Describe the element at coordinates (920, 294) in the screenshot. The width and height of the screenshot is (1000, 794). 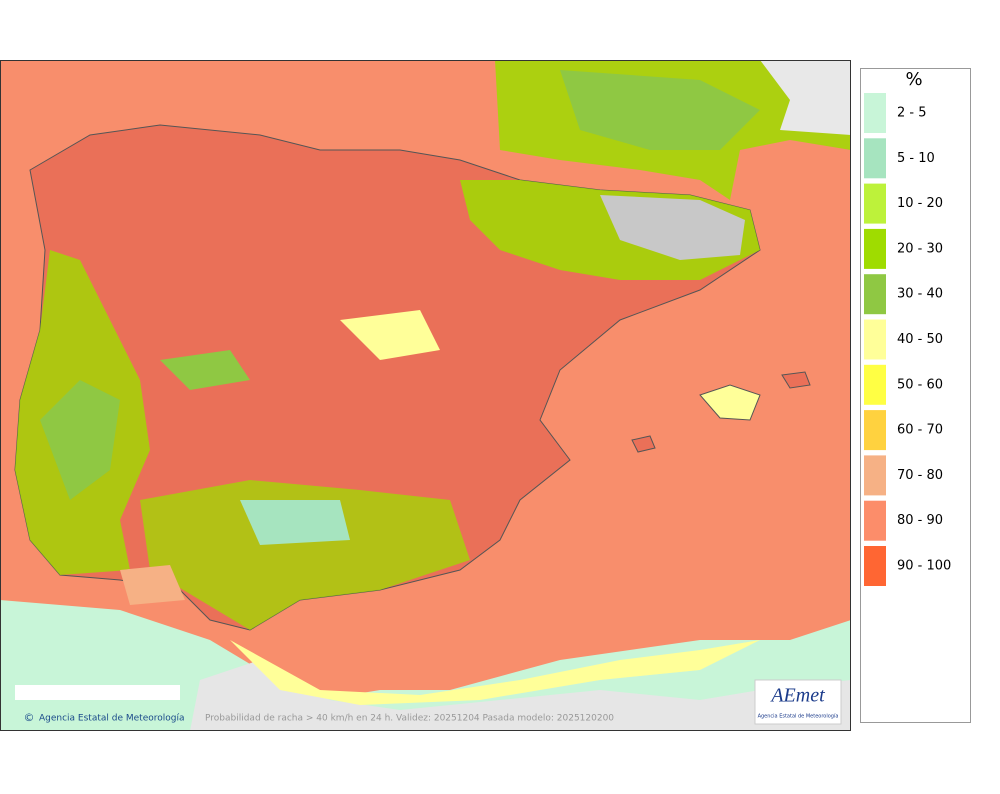
I see `legend-label: 30 - 40` at that location.